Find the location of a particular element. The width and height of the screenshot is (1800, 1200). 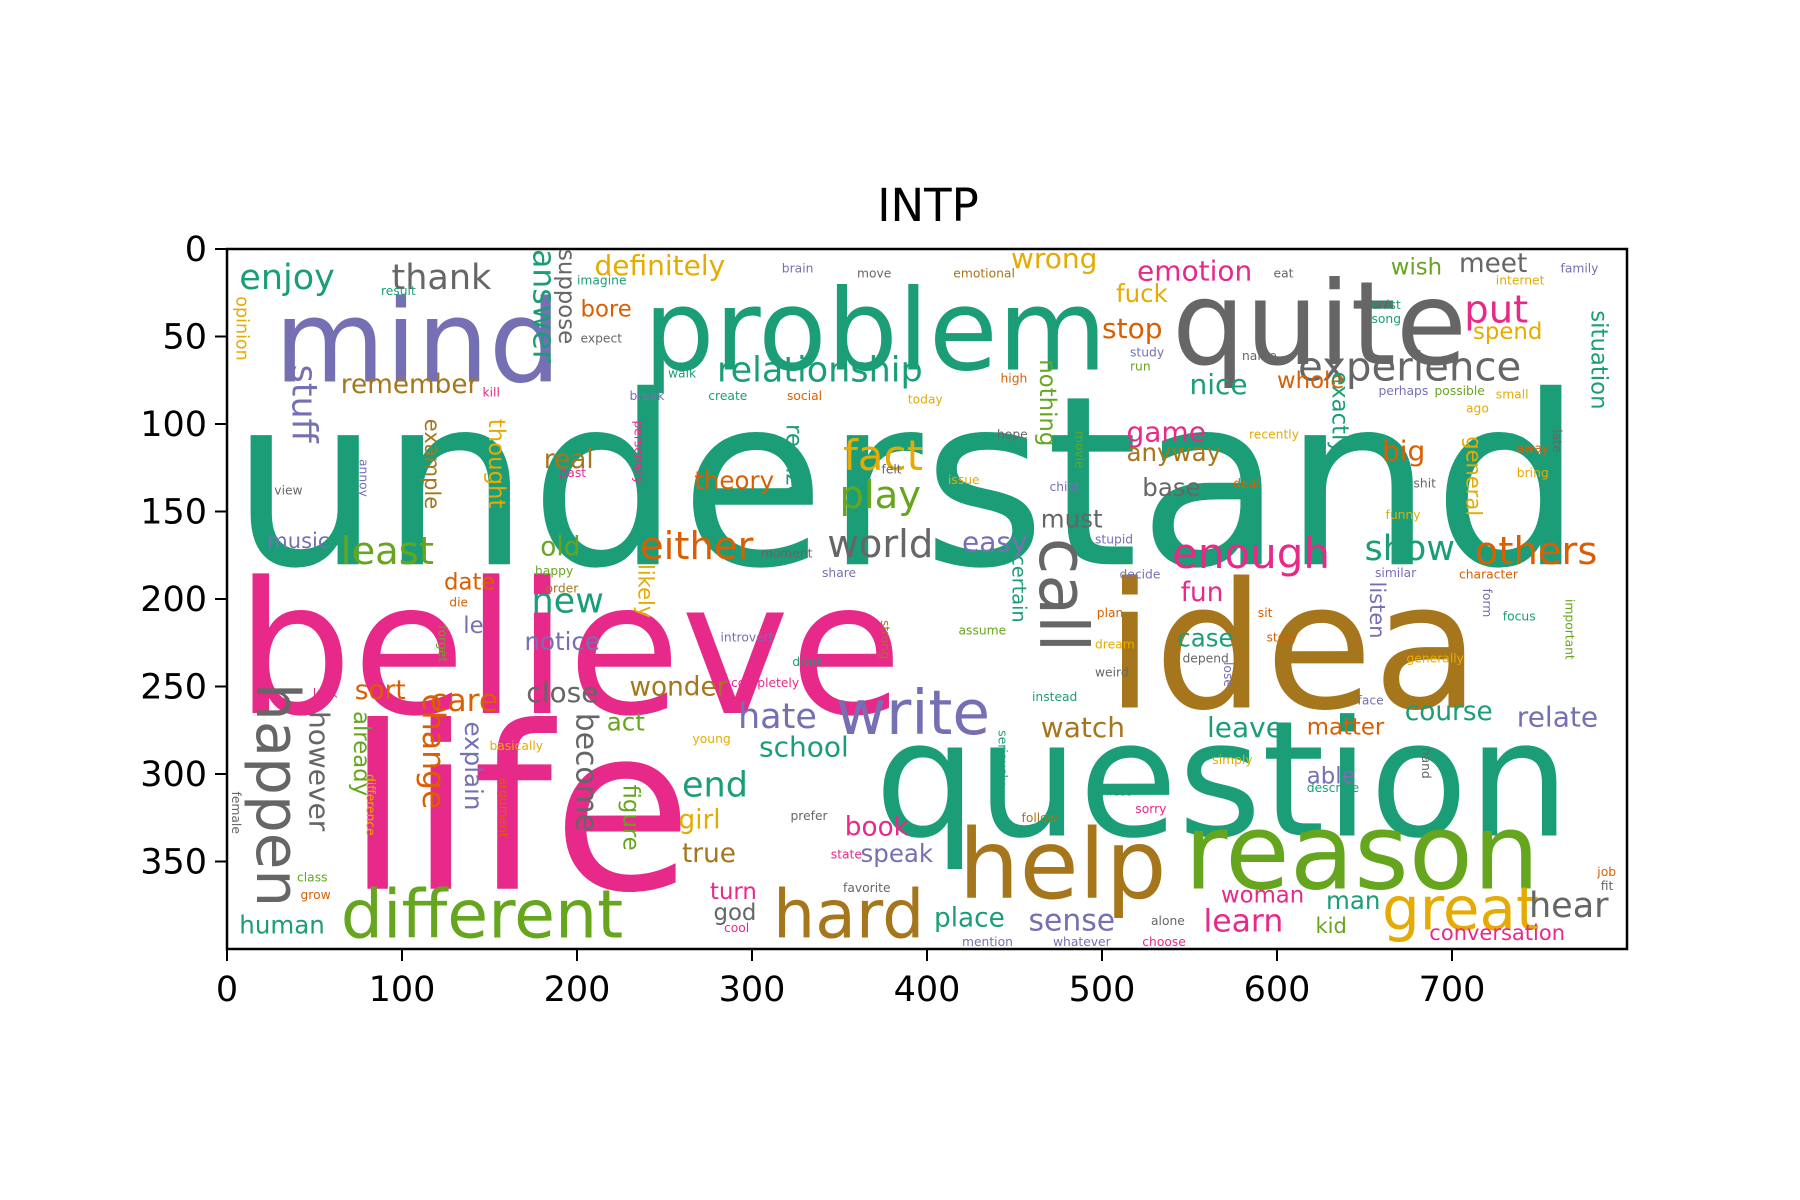

word-favorite: favorite is located at coordinates (867, 888).